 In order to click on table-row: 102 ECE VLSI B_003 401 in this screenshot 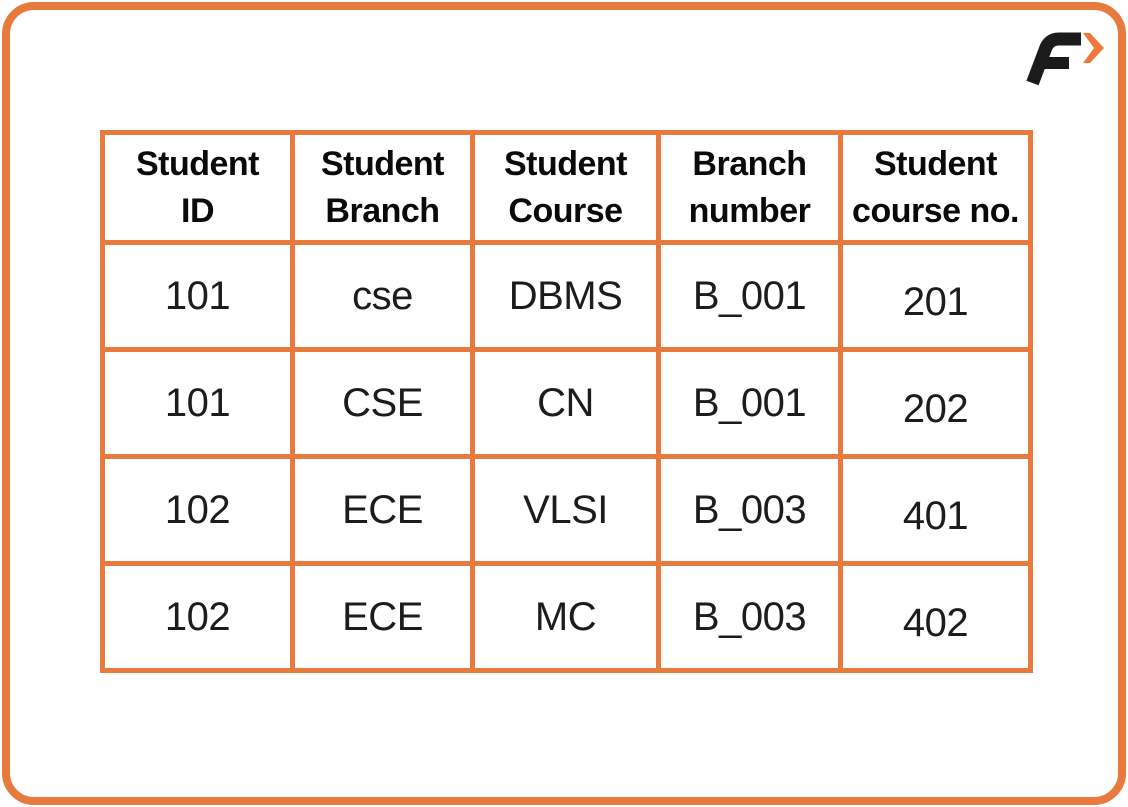, I will do `click(566, 510)`.